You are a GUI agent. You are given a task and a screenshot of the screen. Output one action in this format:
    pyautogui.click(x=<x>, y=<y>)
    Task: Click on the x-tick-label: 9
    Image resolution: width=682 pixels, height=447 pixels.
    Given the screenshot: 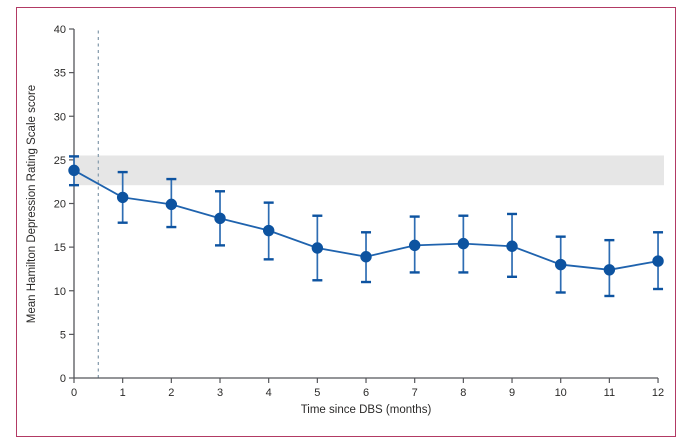 What is the action you would take?
    pyautogui.click(x=512, y=393)
    